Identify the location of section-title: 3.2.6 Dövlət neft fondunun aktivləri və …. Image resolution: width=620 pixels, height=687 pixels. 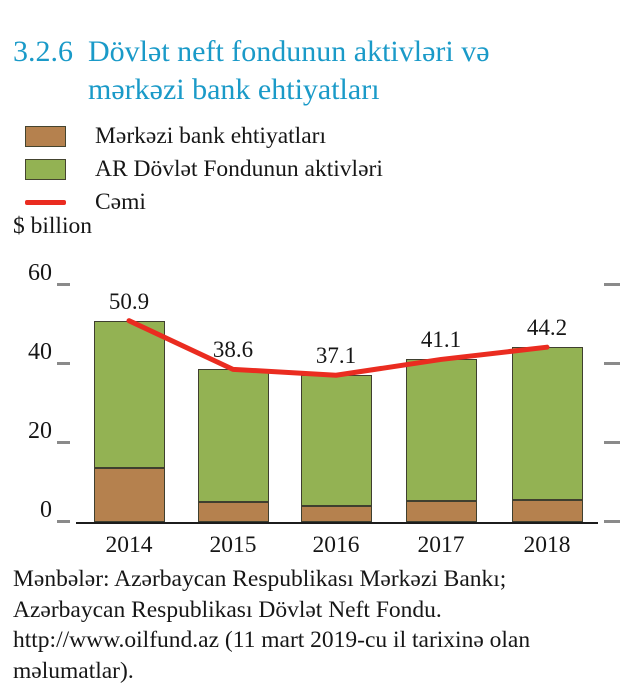
(291, 71).